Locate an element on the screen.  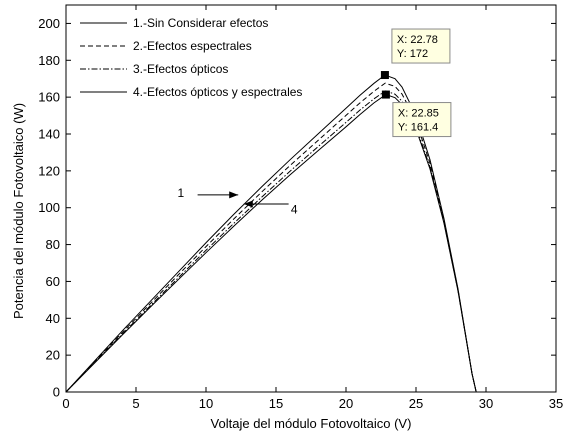
x-tick-label: 25 is located at coordinates (416, 403).